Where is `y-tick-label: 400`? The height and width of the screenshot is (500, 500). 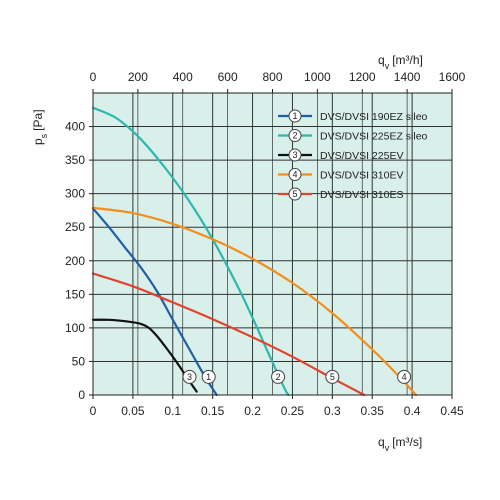
y-tick-label: 400 is located at coordinates (75, 127).